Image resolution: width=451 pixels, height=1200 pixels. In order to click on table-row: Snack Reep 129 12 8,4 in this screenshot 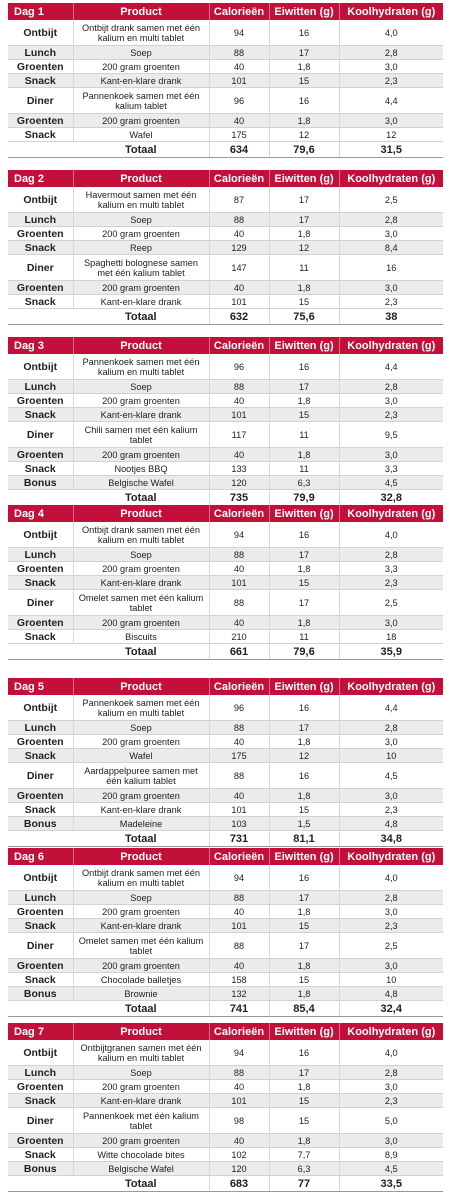, I will do `click(225, 247)`.